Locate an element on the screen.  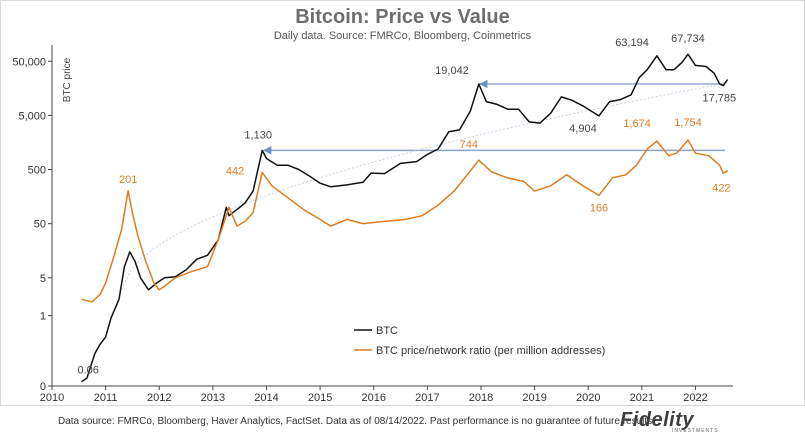
chart-title: Bitcoin: Price vs Value is located at coordinates (402, 17).